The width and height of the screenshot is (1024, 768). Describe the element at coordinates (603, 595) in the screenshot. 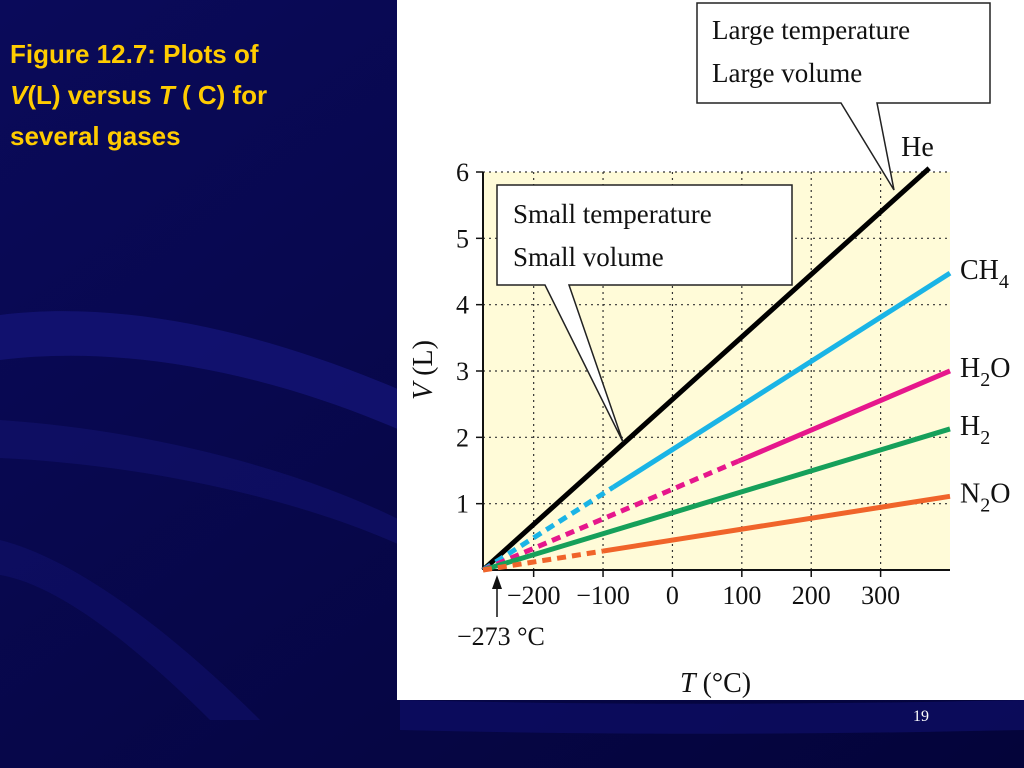

I see `x-tick-label: −100` at that location.